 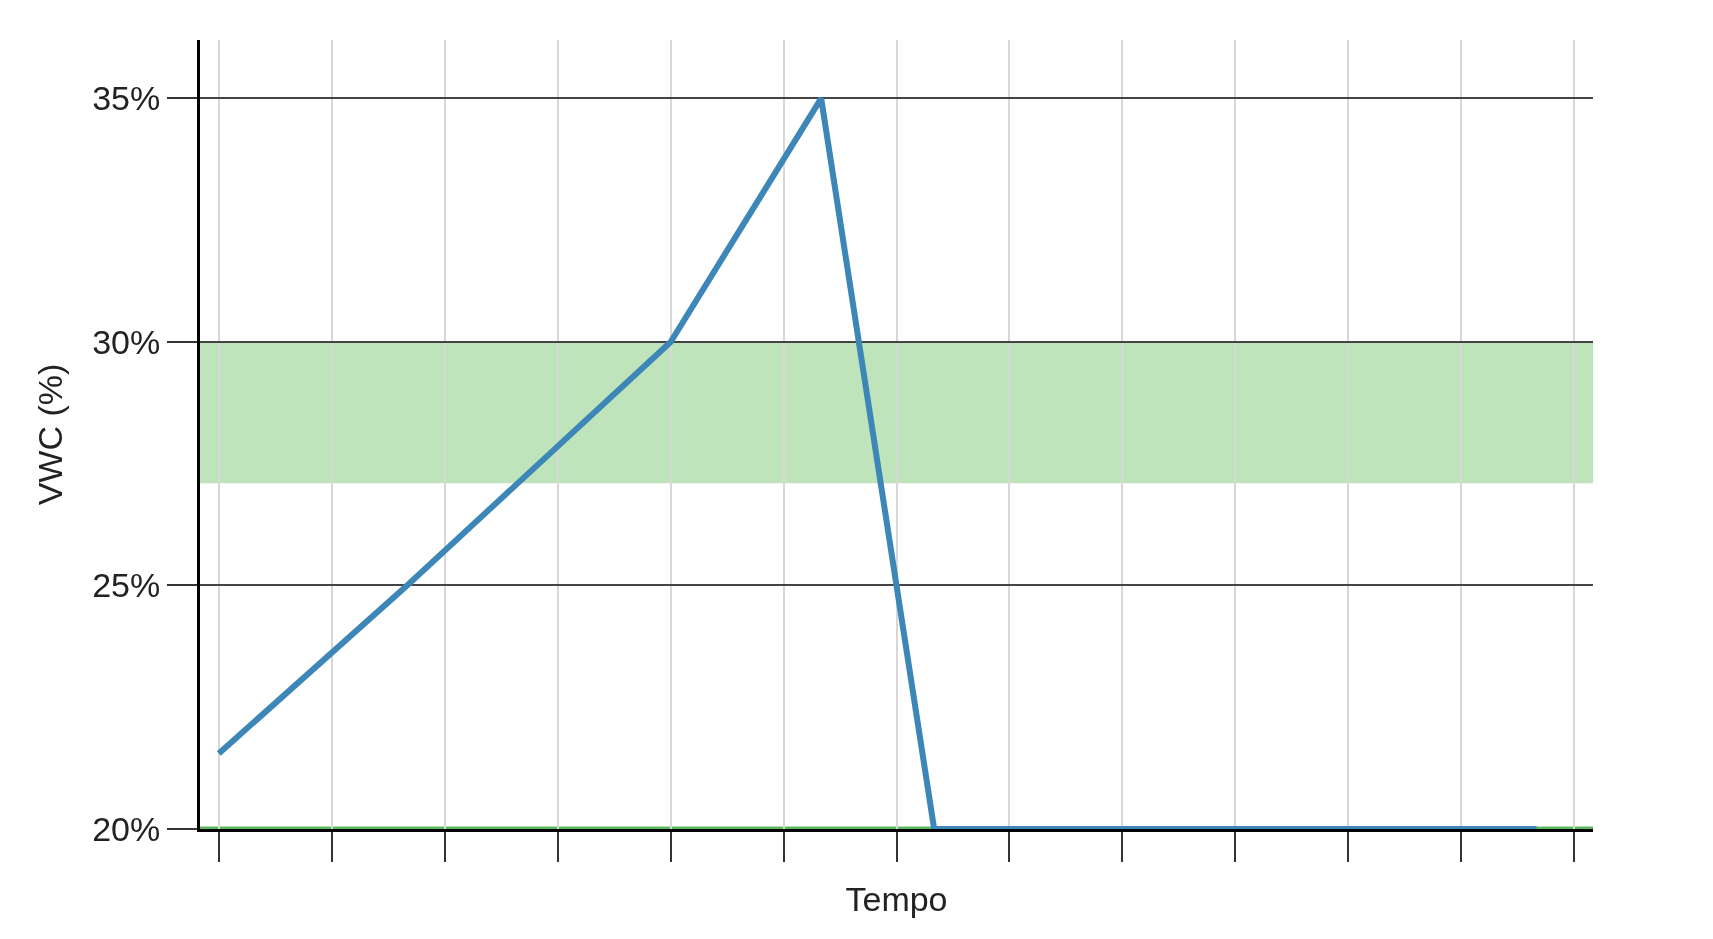 I want to click on y-tick-label: 25%, so click(x=126, y=585).